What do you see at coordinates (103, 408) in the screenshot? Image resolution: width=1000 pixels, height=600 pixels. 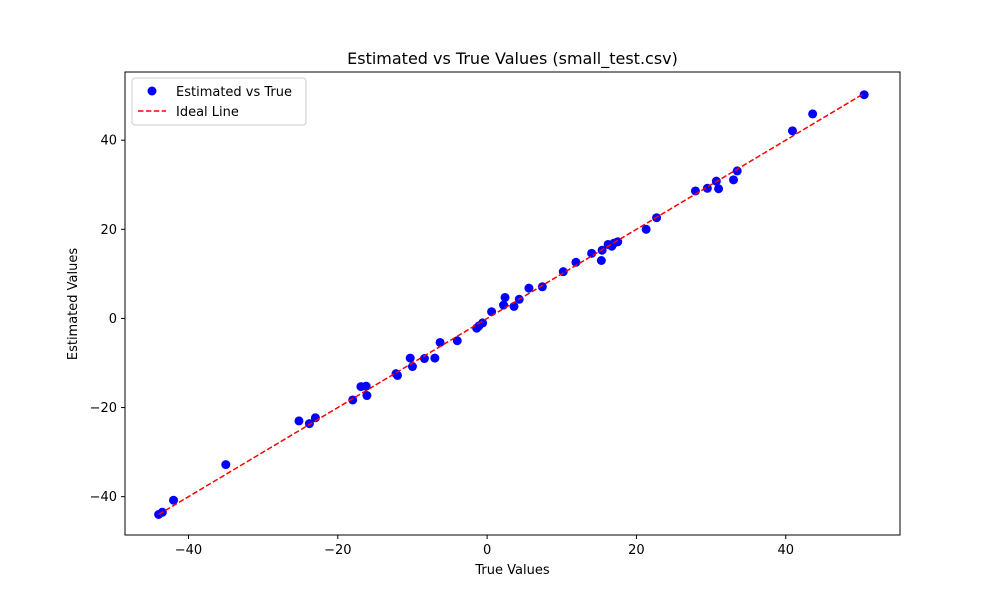 I see `y-tick-label: −20` at bounding box center [103, 408].